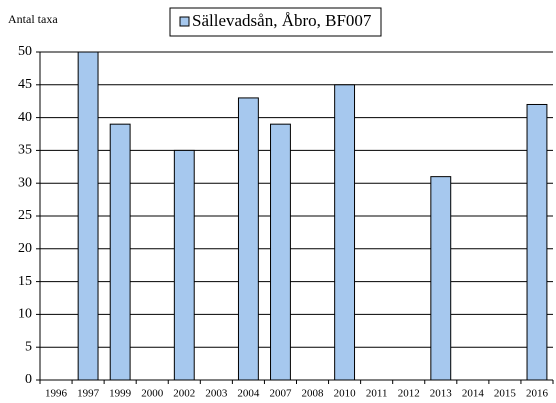 The width and height of the screenshot is (556, 403). Describe the element at coordinates (25, 281) in the screenshot. I see `y-tick-label: 15` at that location.